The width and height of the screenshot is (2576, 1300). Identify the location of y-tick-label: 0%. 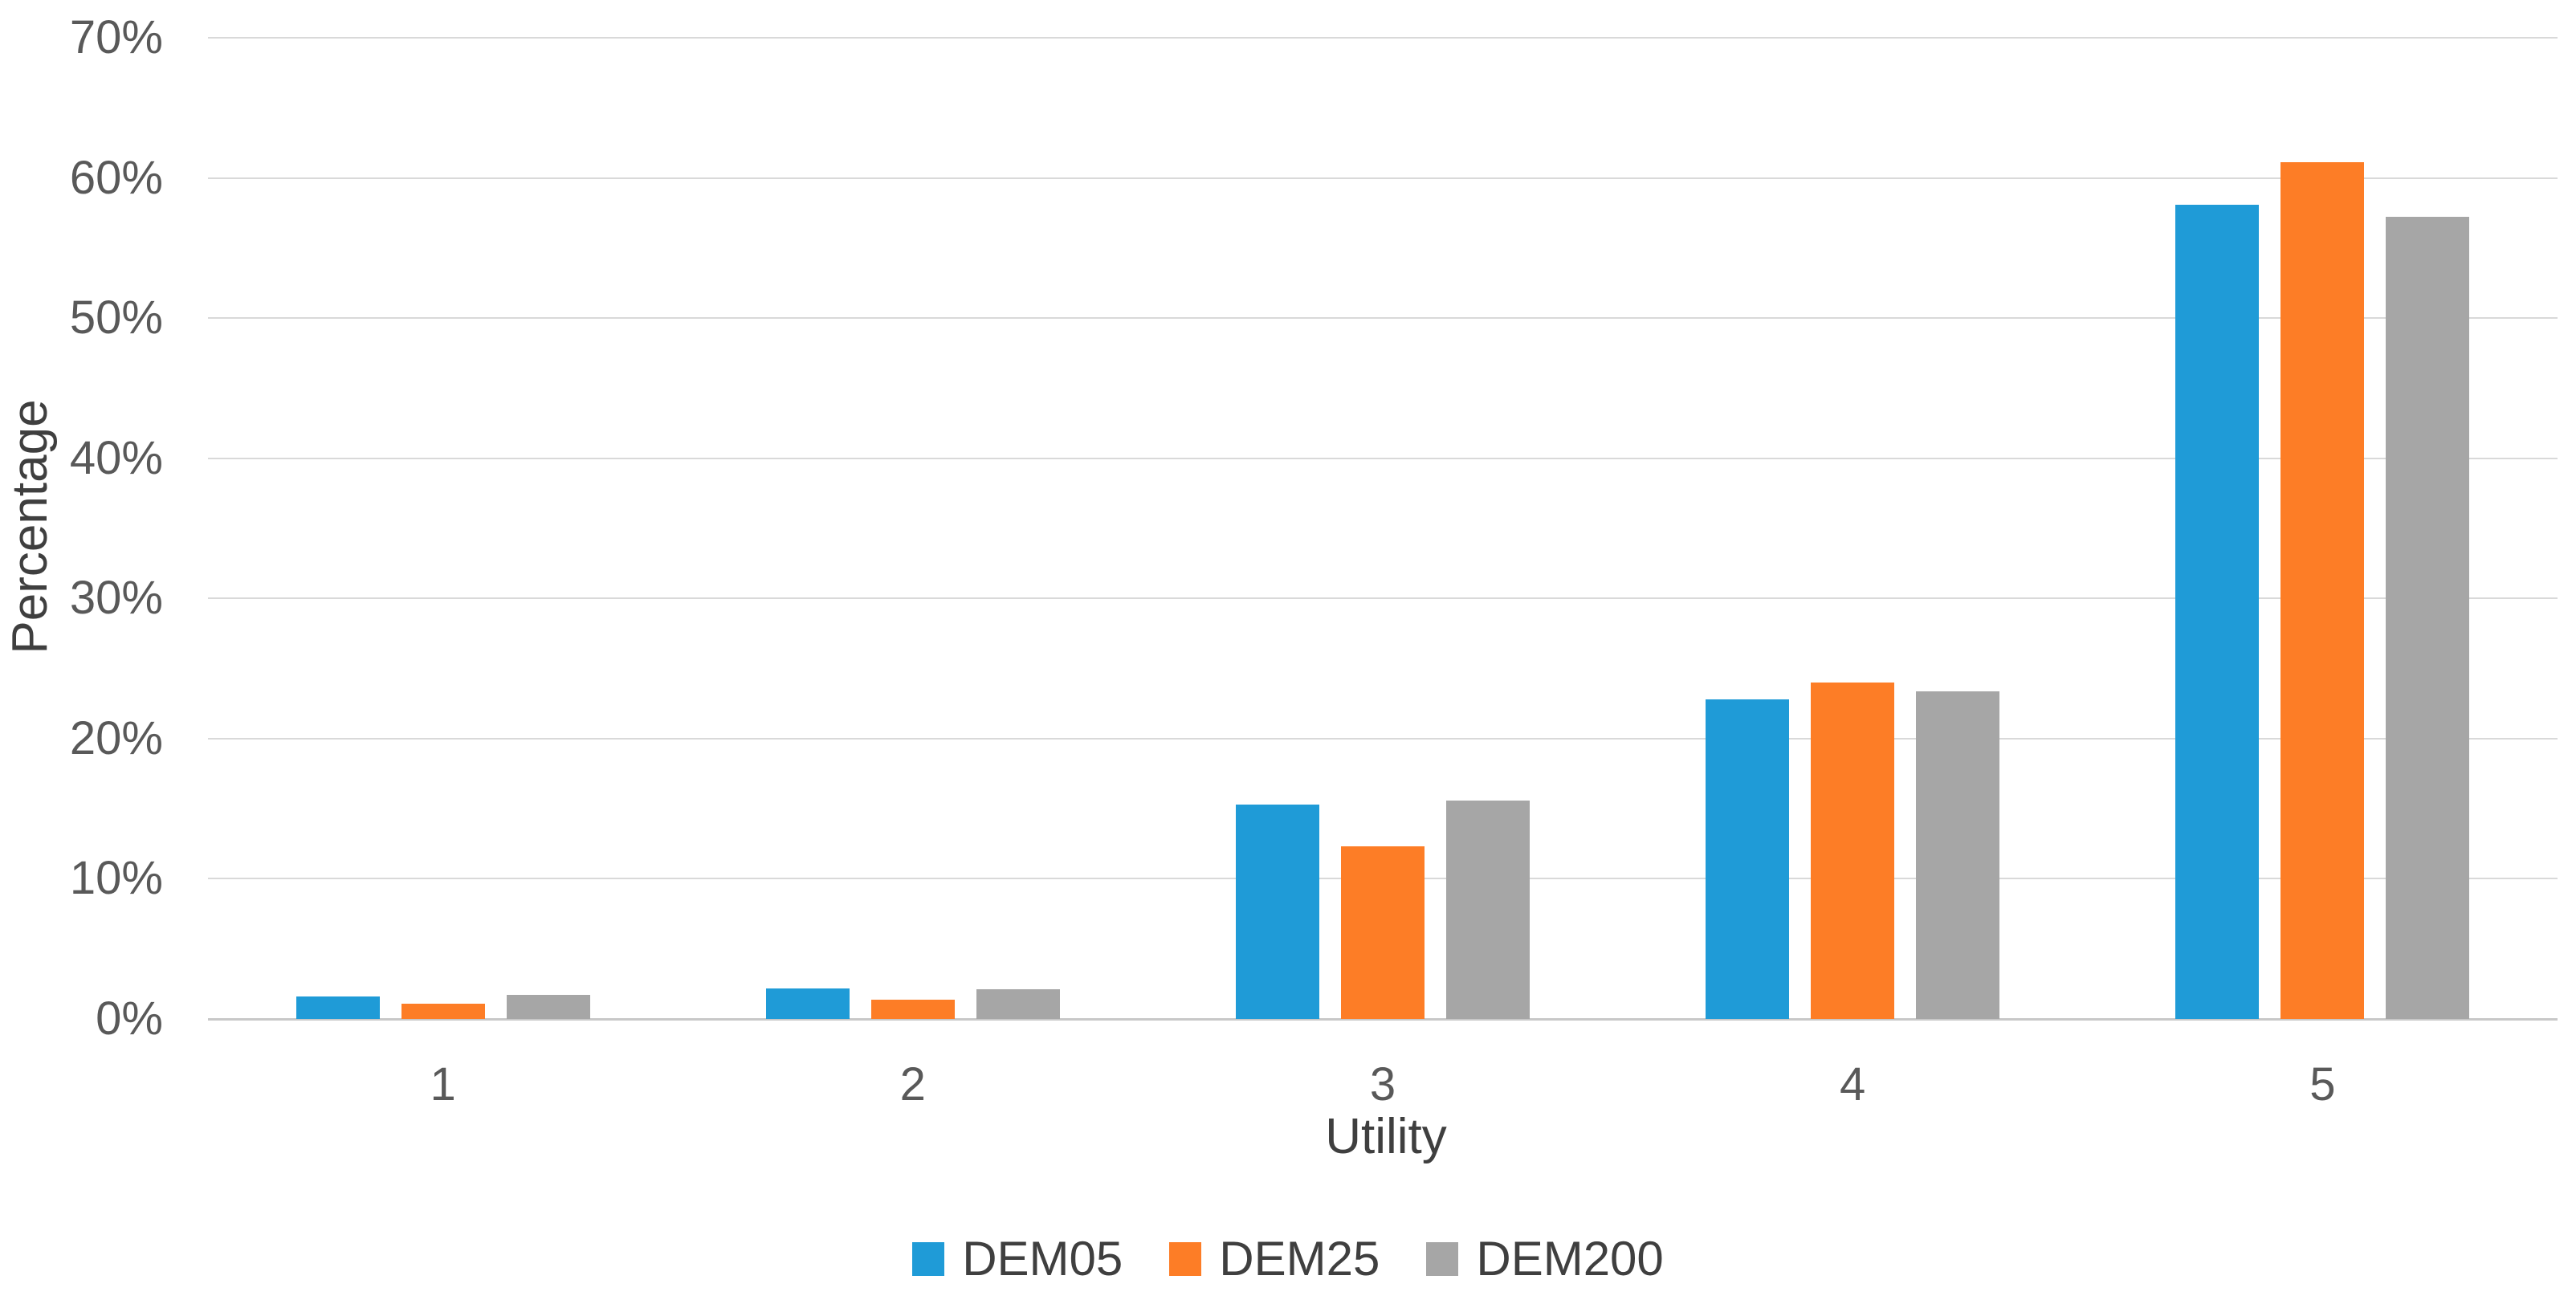
(129, 1018).